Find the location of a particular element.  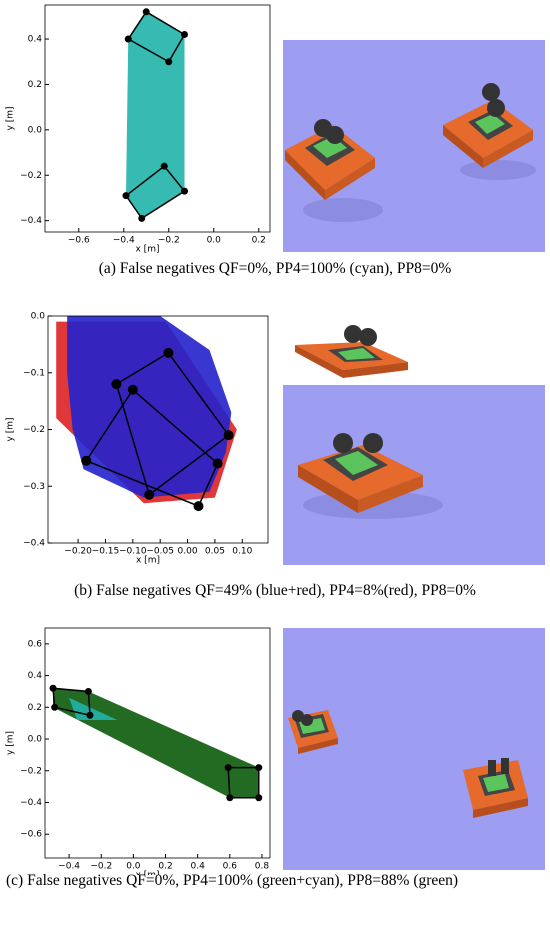

render-c is located at coordinates (414, 749).